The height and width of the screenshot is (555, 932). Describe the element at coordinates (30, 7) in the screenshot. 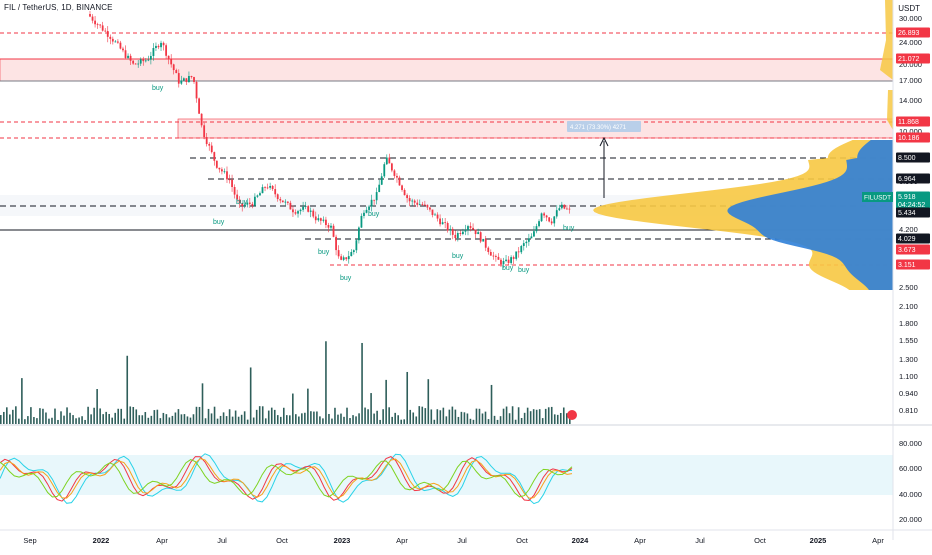

I see `symbol-name: FIL / TetherUS` at that location.